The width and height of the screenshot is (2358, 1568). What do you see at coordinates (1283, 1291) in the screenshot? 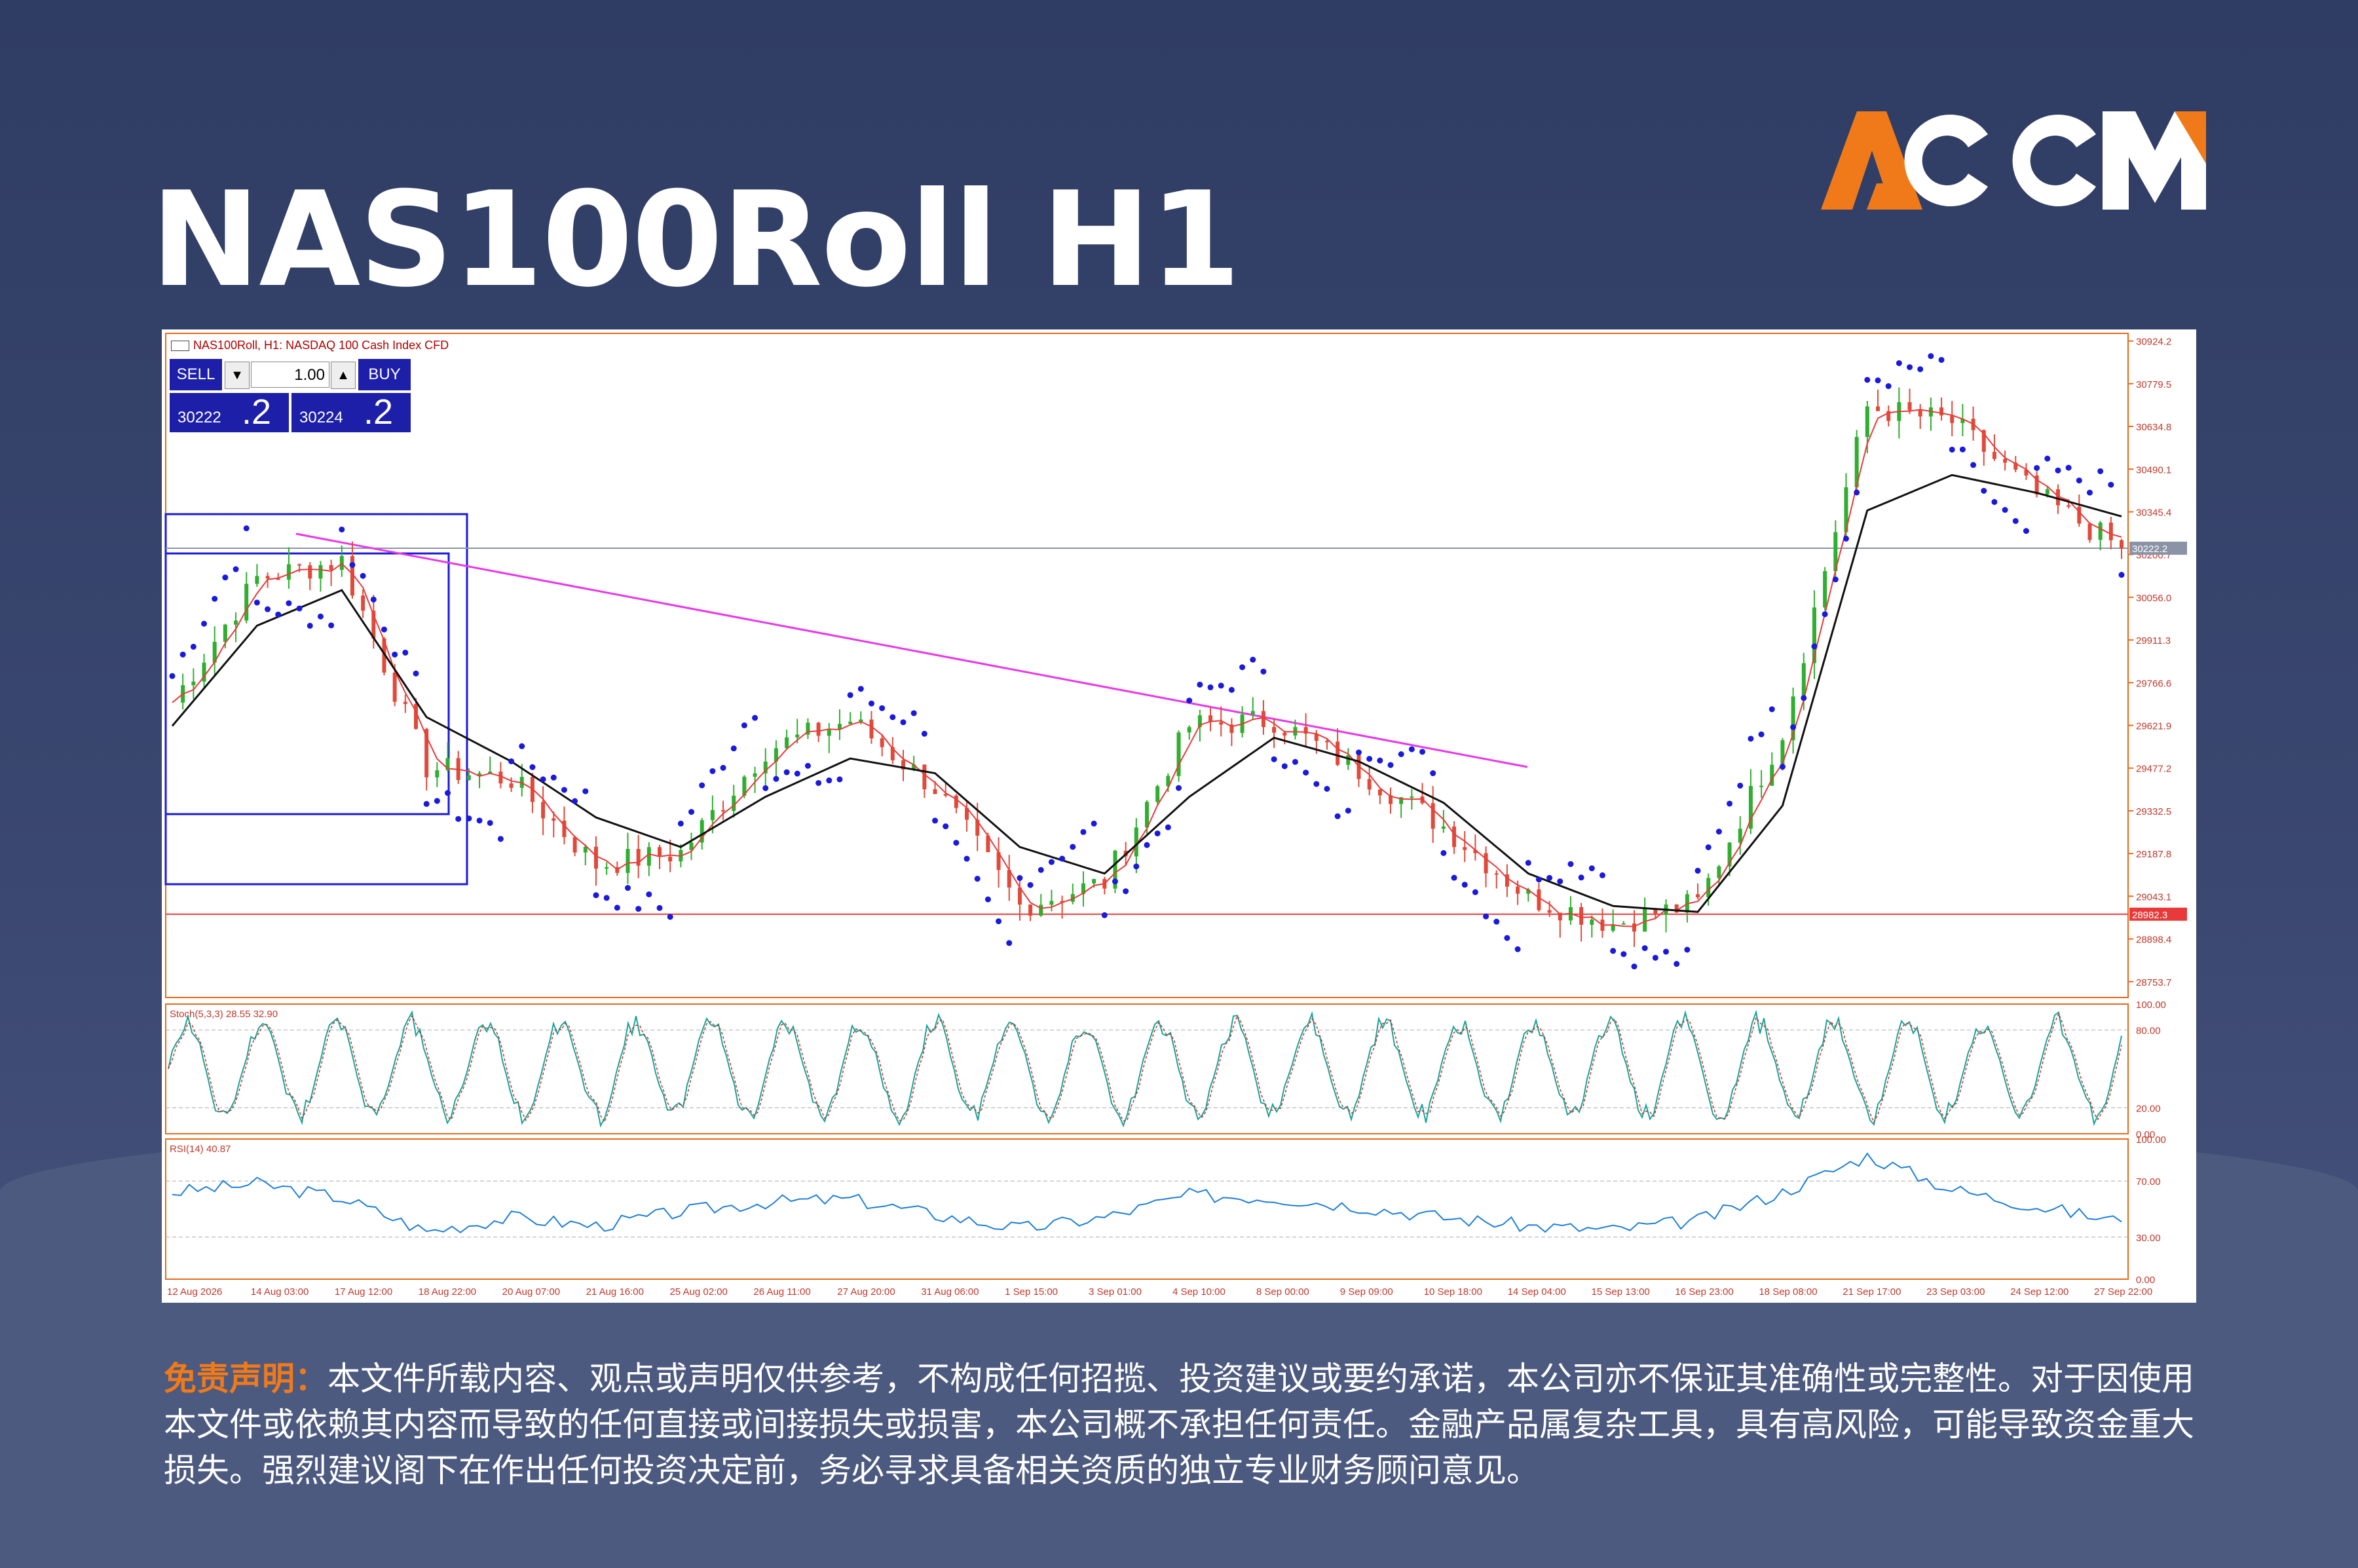
I see `time-tick-label: 8 Sep 00:00` at bounding box center [1283, 1291].